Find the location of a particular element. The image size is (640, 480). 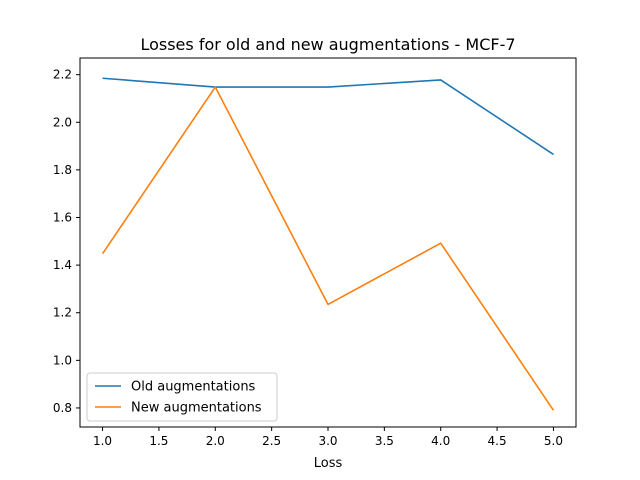

x-axis: 1.0 1.5 2.0 2.5 3.0 3.5 4.0 4.5 5.0 is located at coordinates (328, 437).